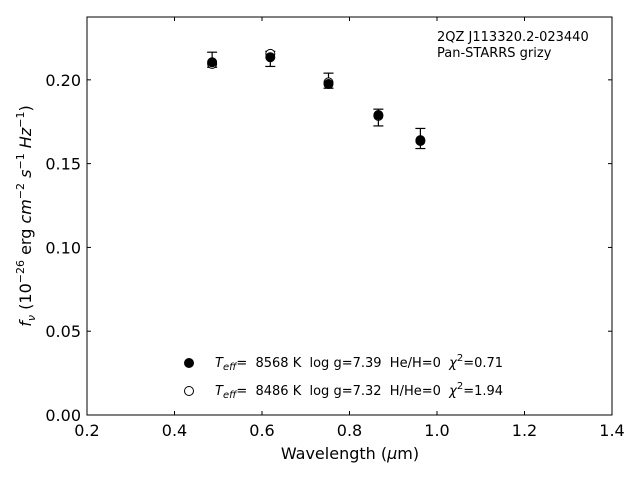  I want to click on x-tick-label: 1.4, so click(611, 430).